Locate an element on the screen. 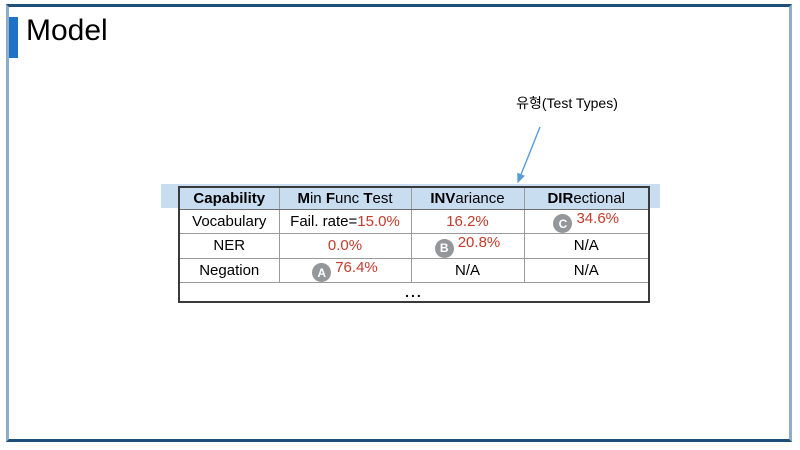 This screenshot has width=800, height=450. callout-arrow-icon is located at coordinates (529, 155).